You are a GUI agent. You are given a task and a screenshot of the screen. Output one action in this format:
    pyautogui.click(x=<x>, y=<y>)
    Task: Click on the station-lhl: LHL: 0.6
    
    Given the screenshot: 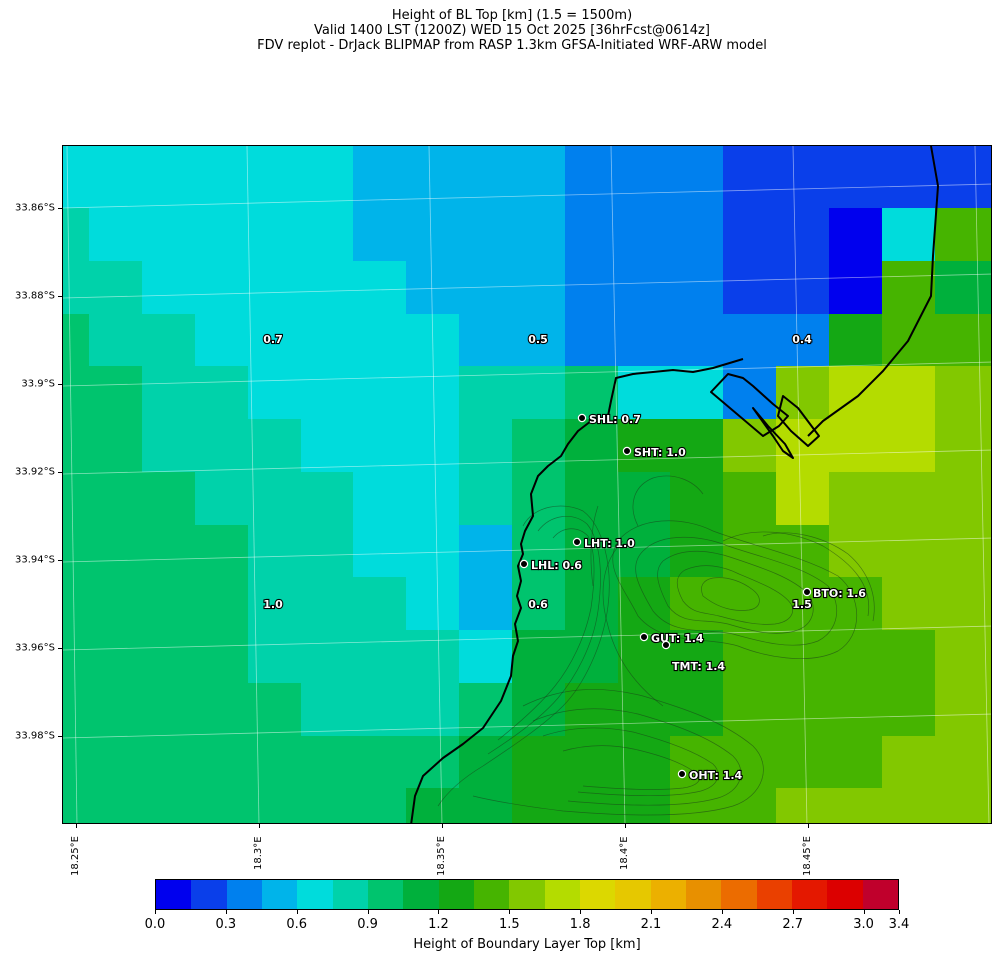 What is the action you would take?
    pyautogui.click(x=551, y=565)
    